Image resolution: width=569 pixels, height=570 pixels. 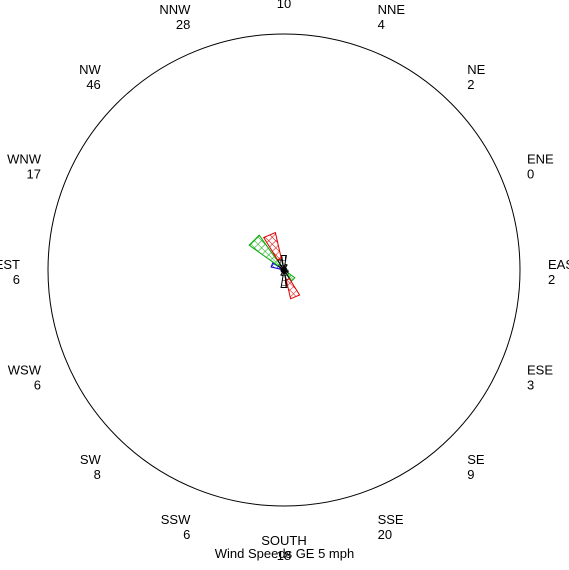 I want to click on direction-label-sw: SW, so click(x=91, y=459).